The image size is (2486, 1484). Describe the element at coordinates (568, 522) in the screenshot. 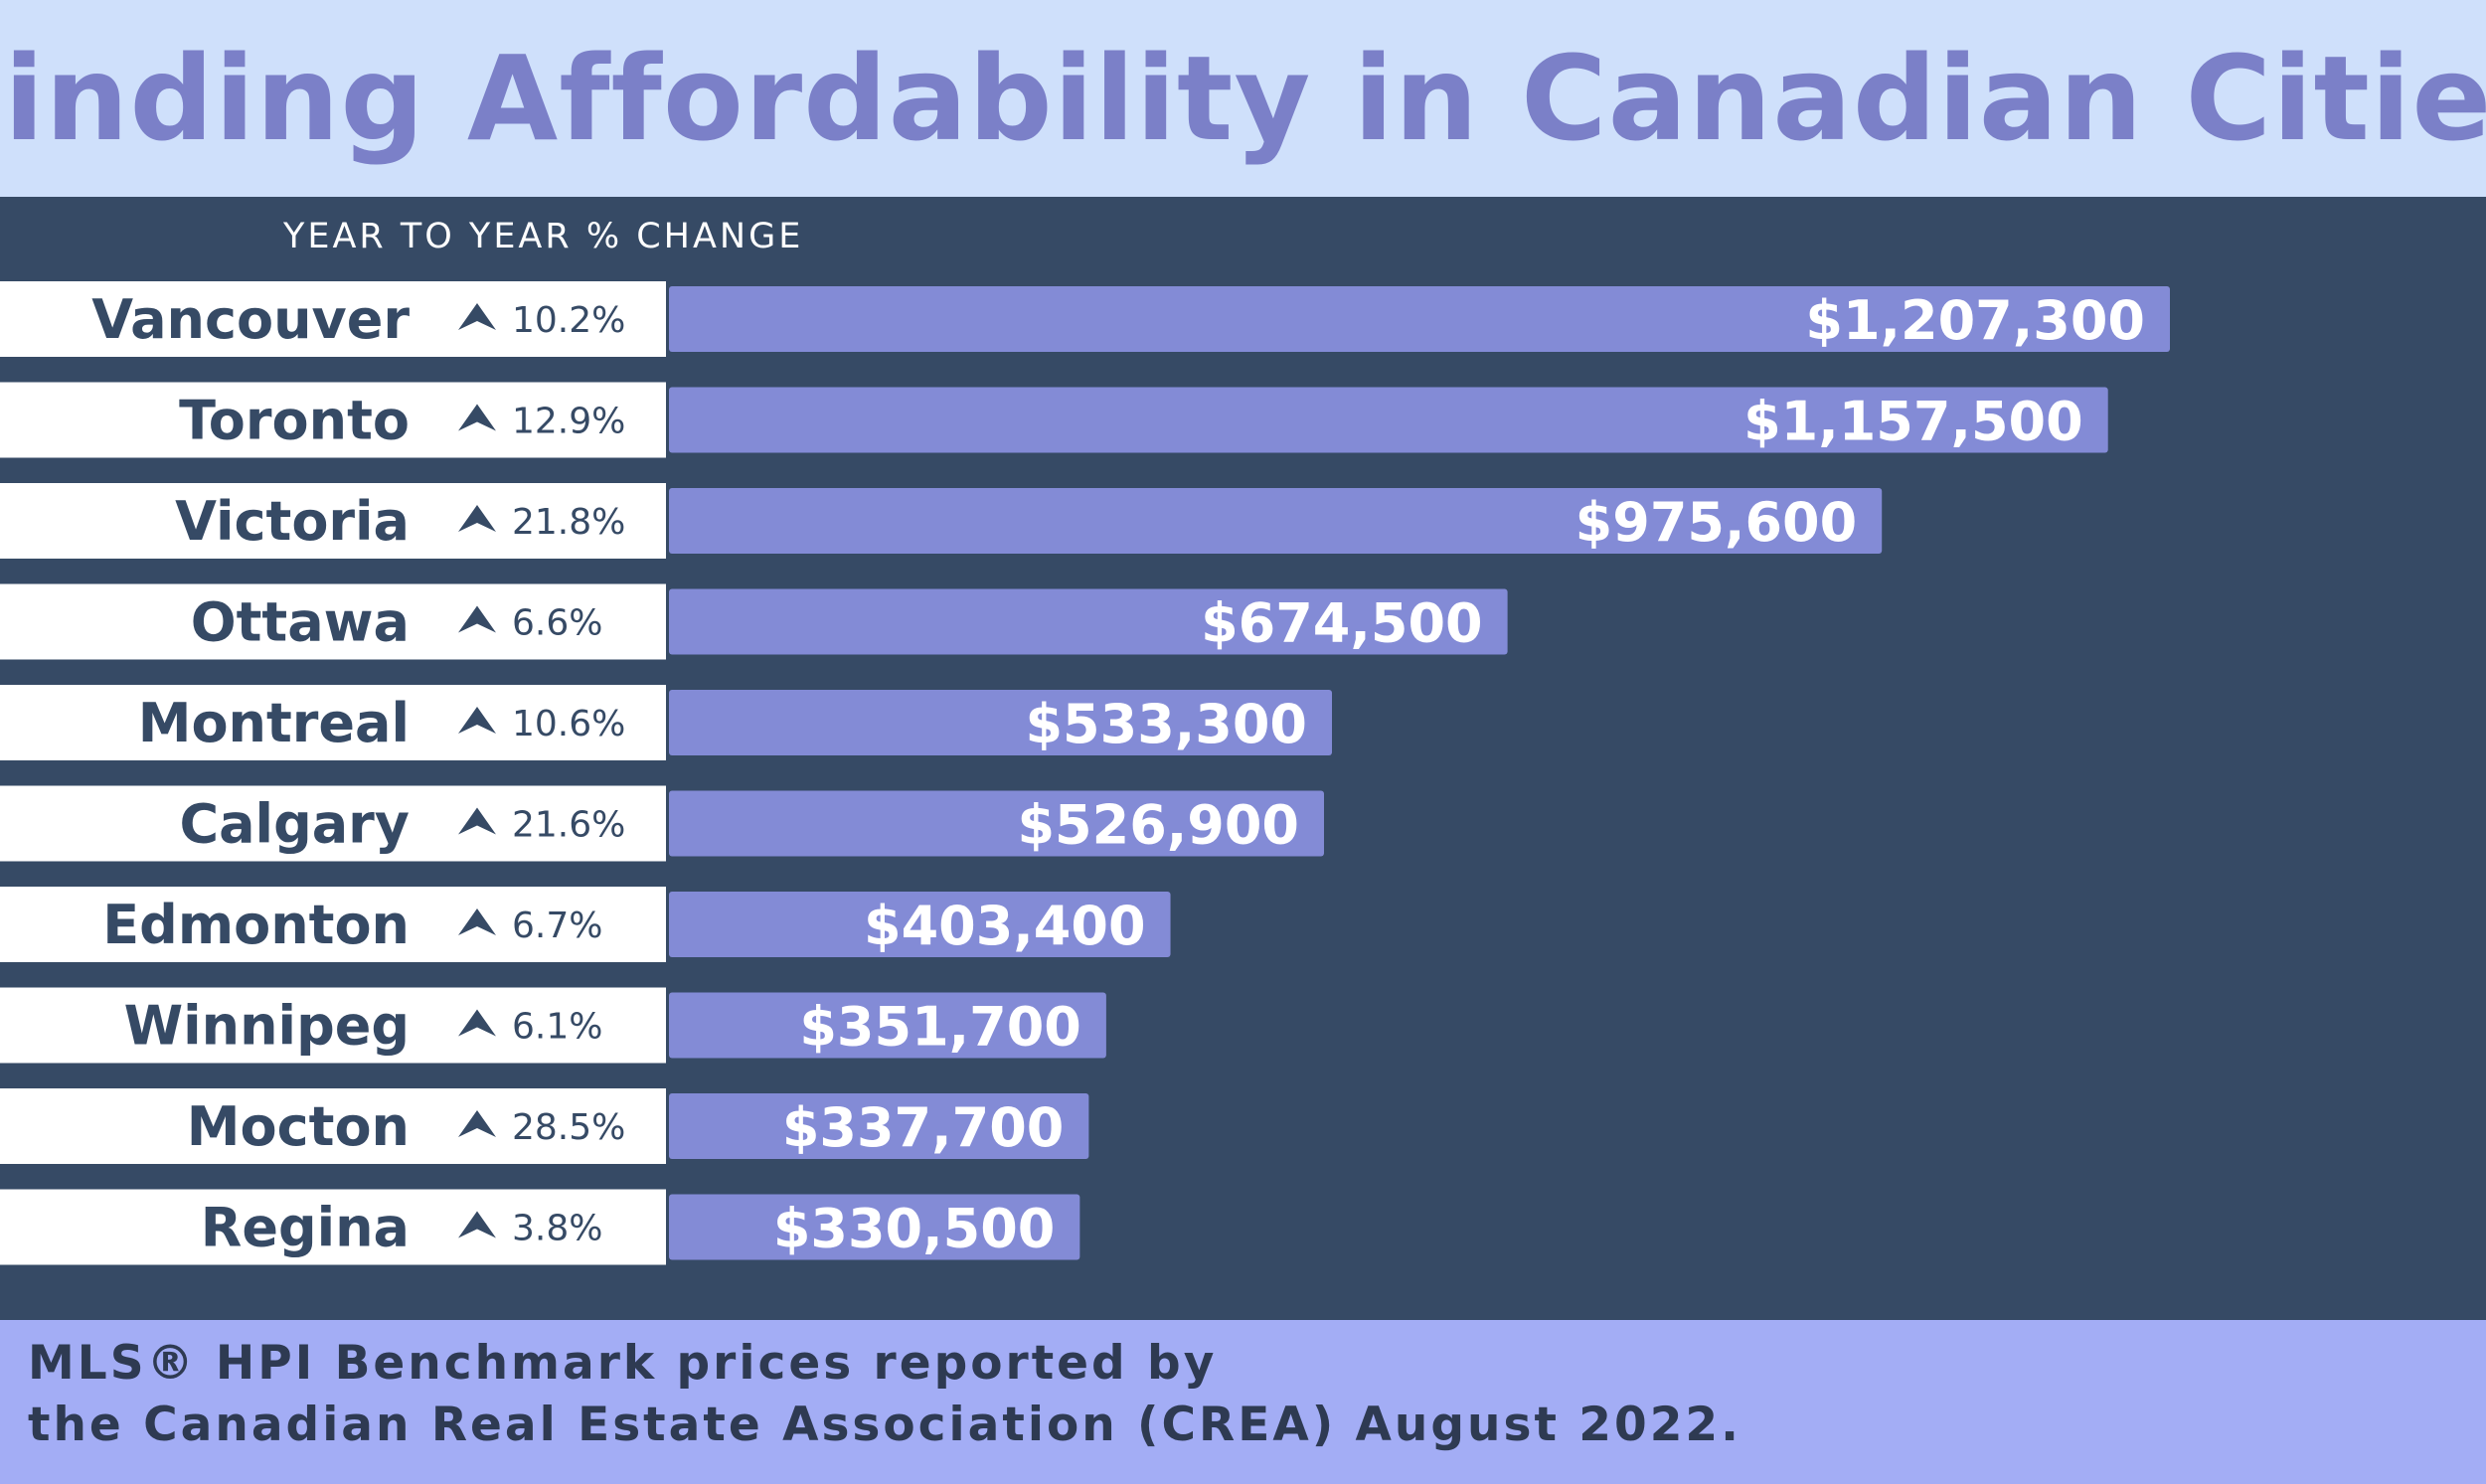

I see `change-label: 21.8%` at that location.